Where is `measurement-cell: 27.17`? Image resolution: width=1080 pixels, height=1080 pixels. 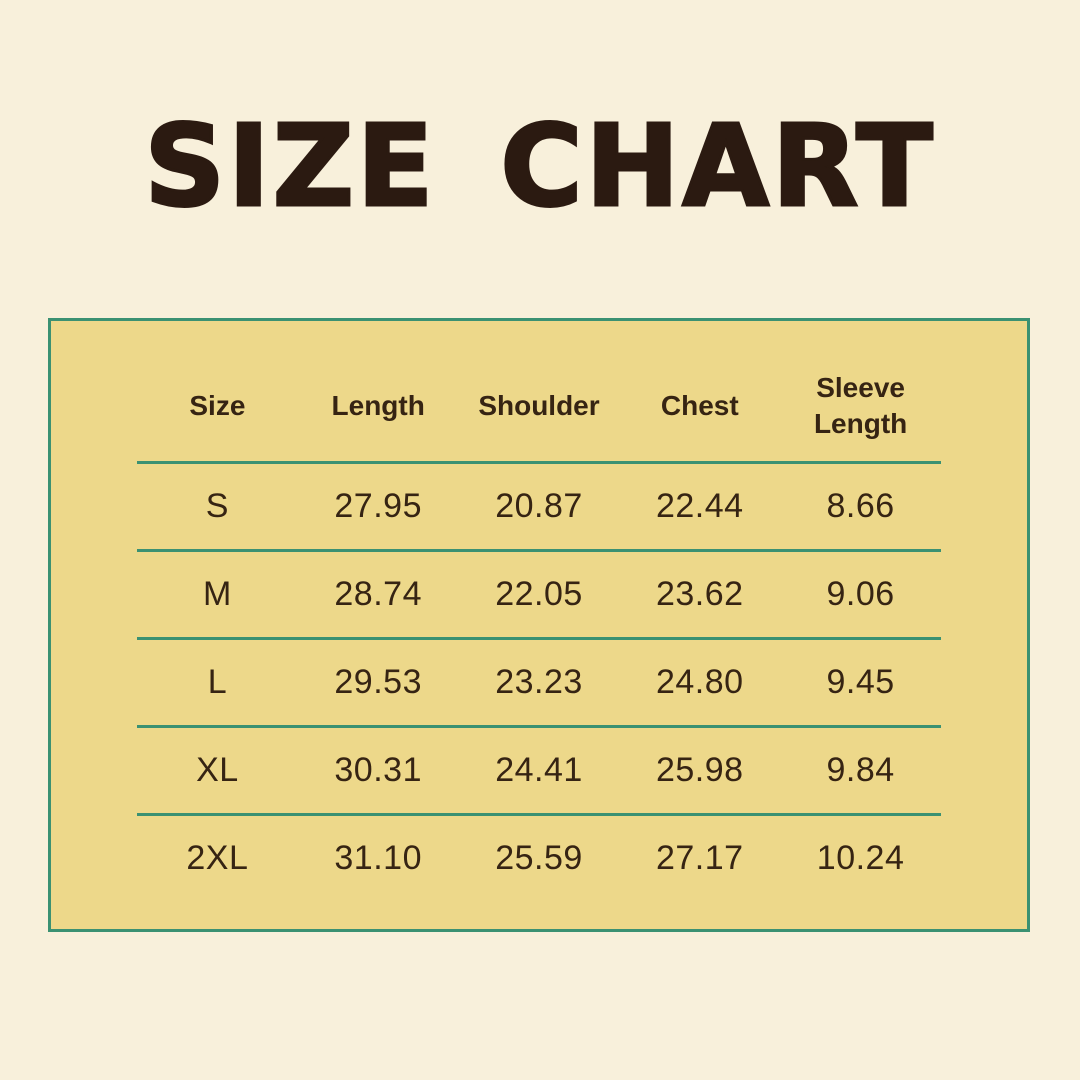 measurement-cell: 27.17 is located at coordinates (699, 858).